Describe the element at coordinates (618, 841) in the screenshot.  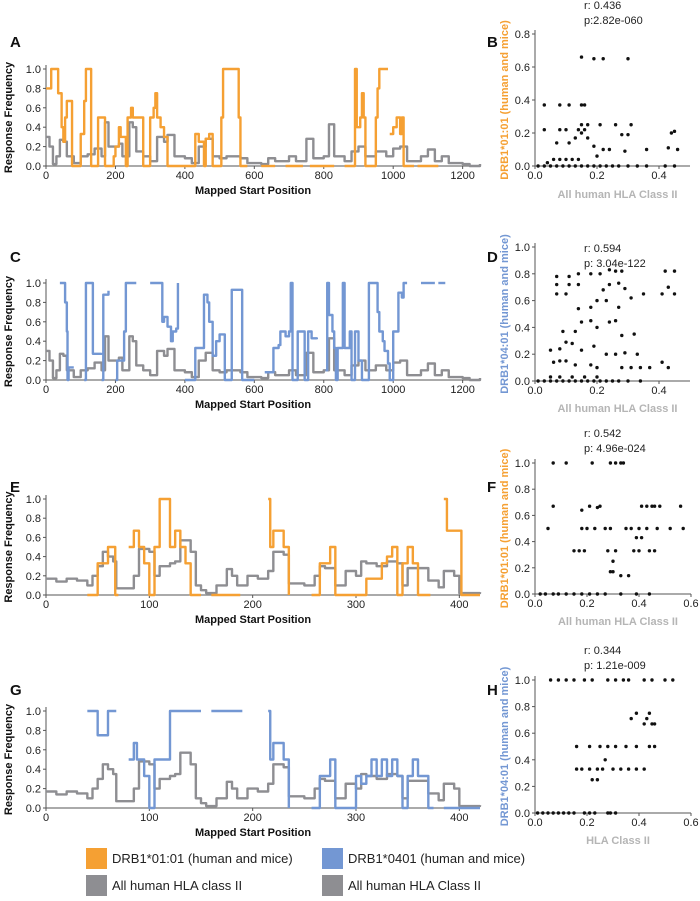
I see `x-axis-title: HLA Class II` at that location.